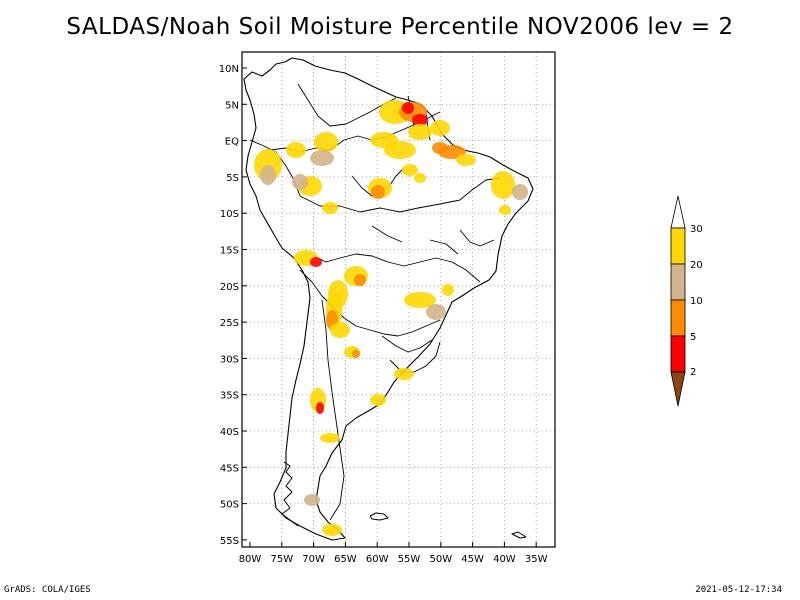 The width and height of the screenshot is (800, 600). I want to click on color-legend, so click(678, 301).